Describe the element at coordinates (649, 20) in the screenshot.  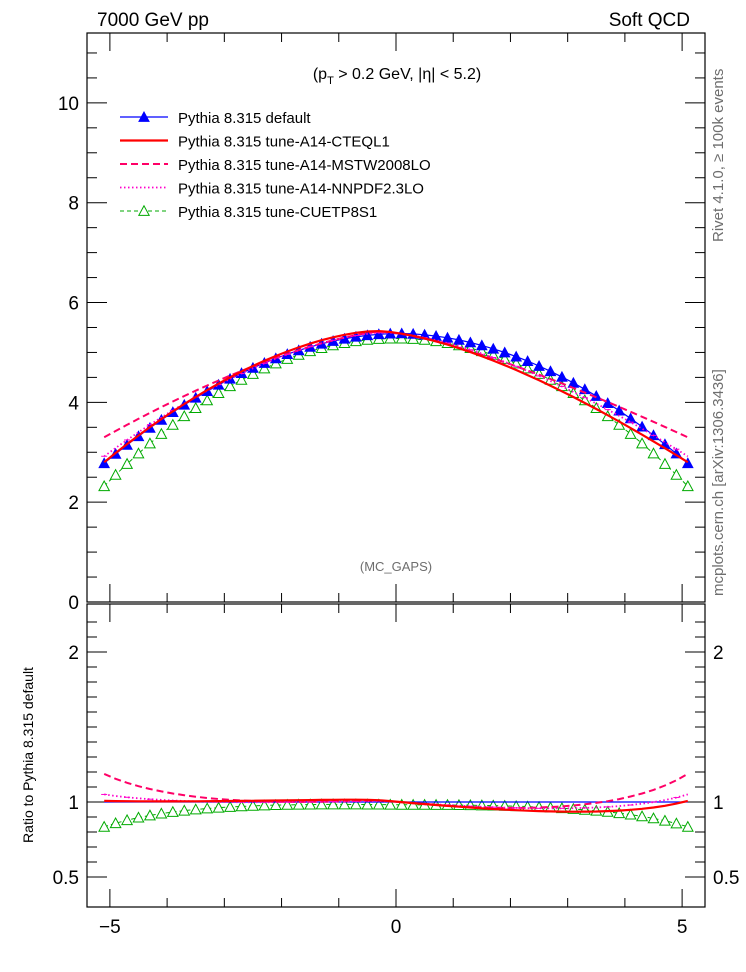
I see `process-label: Soft QCD` at that location.